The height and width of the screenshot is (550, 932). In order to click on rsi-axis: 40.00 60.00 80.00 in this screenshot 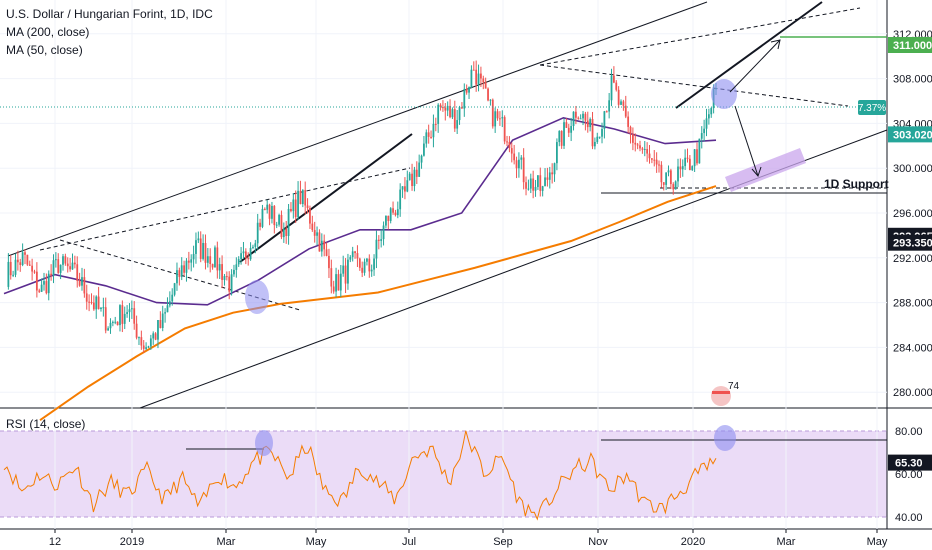, I will do `click(909, 475)`.